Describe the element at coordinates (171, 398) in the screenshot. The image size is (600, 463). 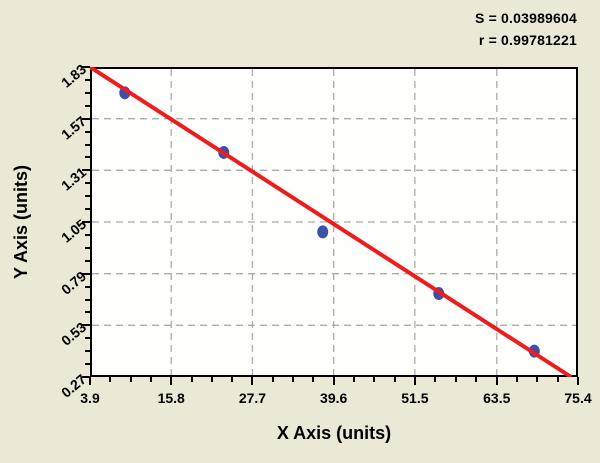
I see `x-tick-label: 15.8` at that location.